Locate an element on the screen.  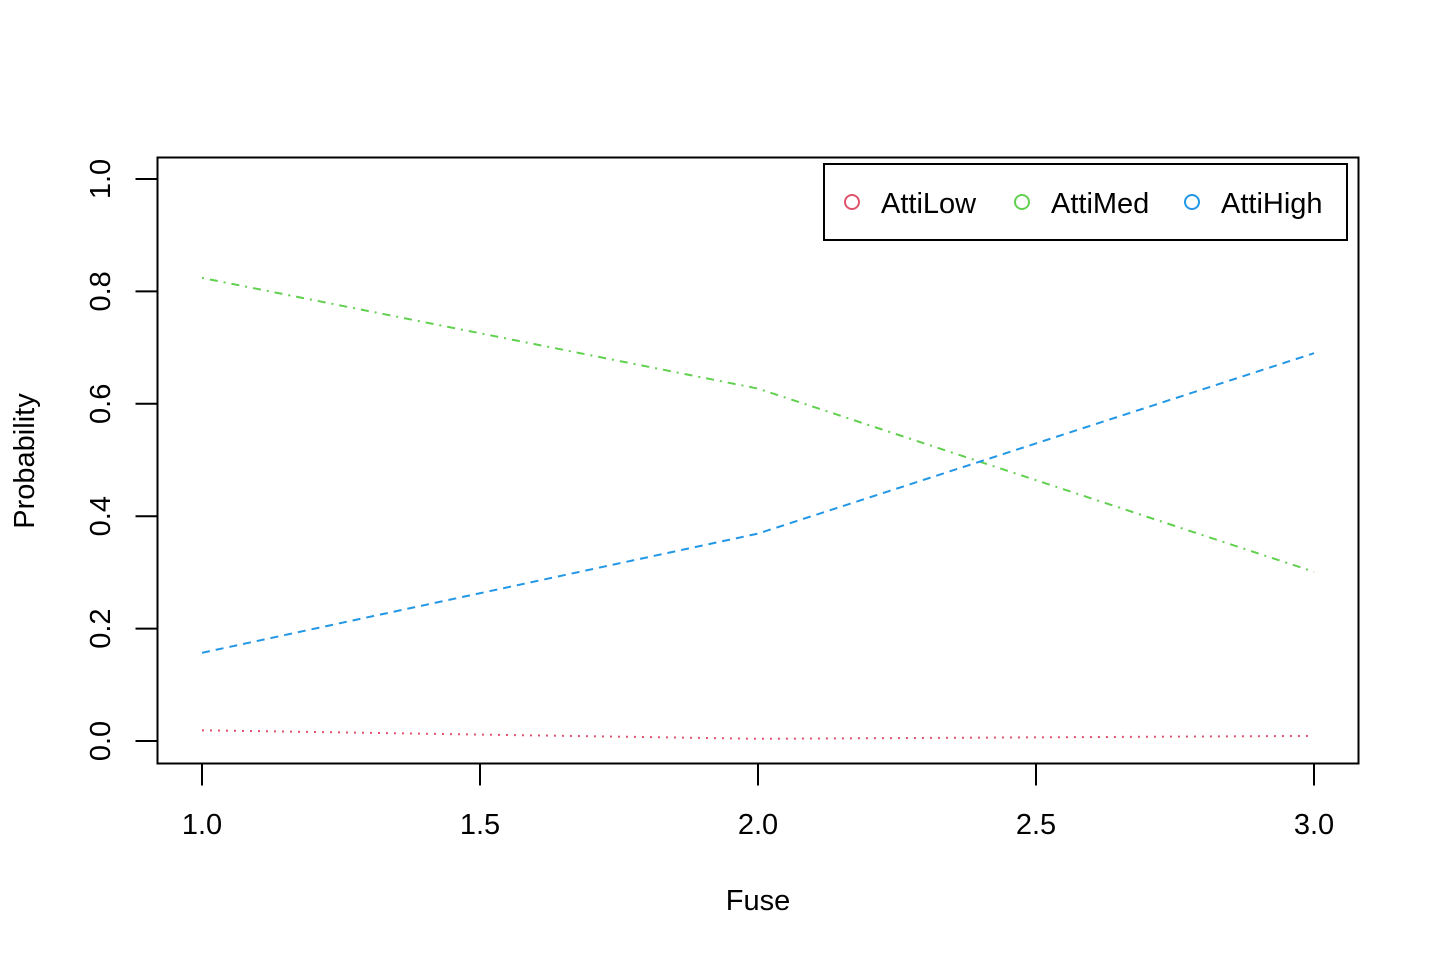
y-tick-label: 0.2 is located at coordinates (101, 628).